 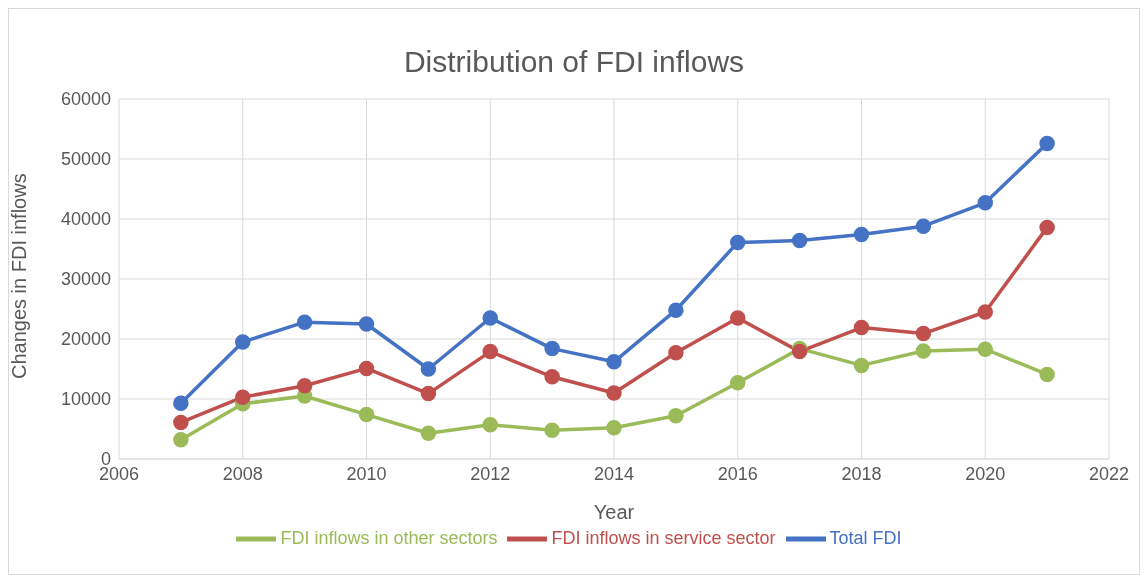 I want to click on x-tick-label: 2016, so click(x=737, y=473).